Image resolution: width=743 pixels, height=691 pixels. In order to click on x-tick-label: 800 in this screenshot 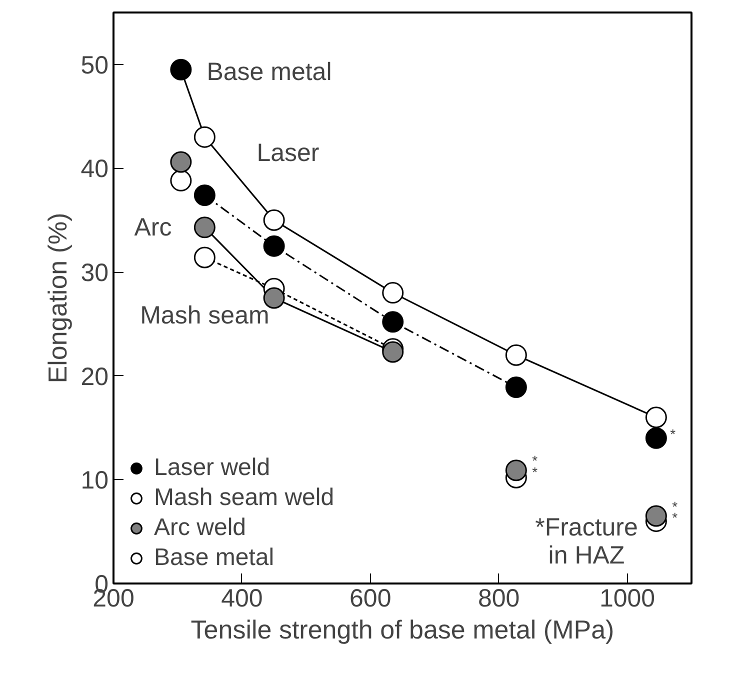, I will do `click(499, 598)`.